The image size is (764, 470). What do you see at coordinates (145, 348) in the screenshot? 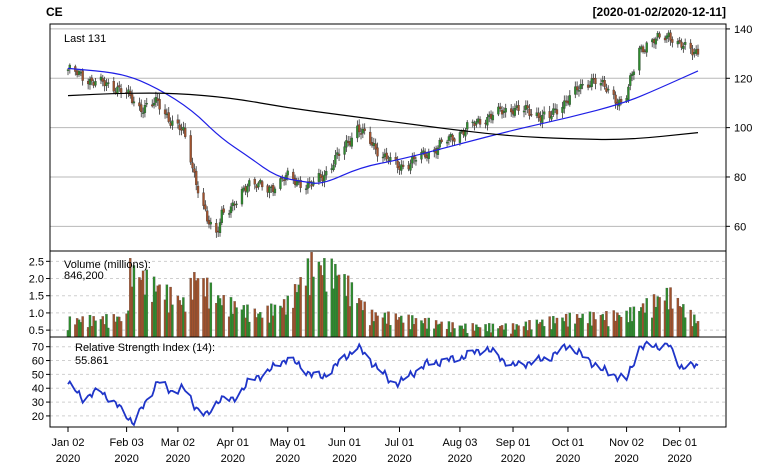
I see `rsi-title: Relative Strength Index (14):` at bounding box center [145, 348].